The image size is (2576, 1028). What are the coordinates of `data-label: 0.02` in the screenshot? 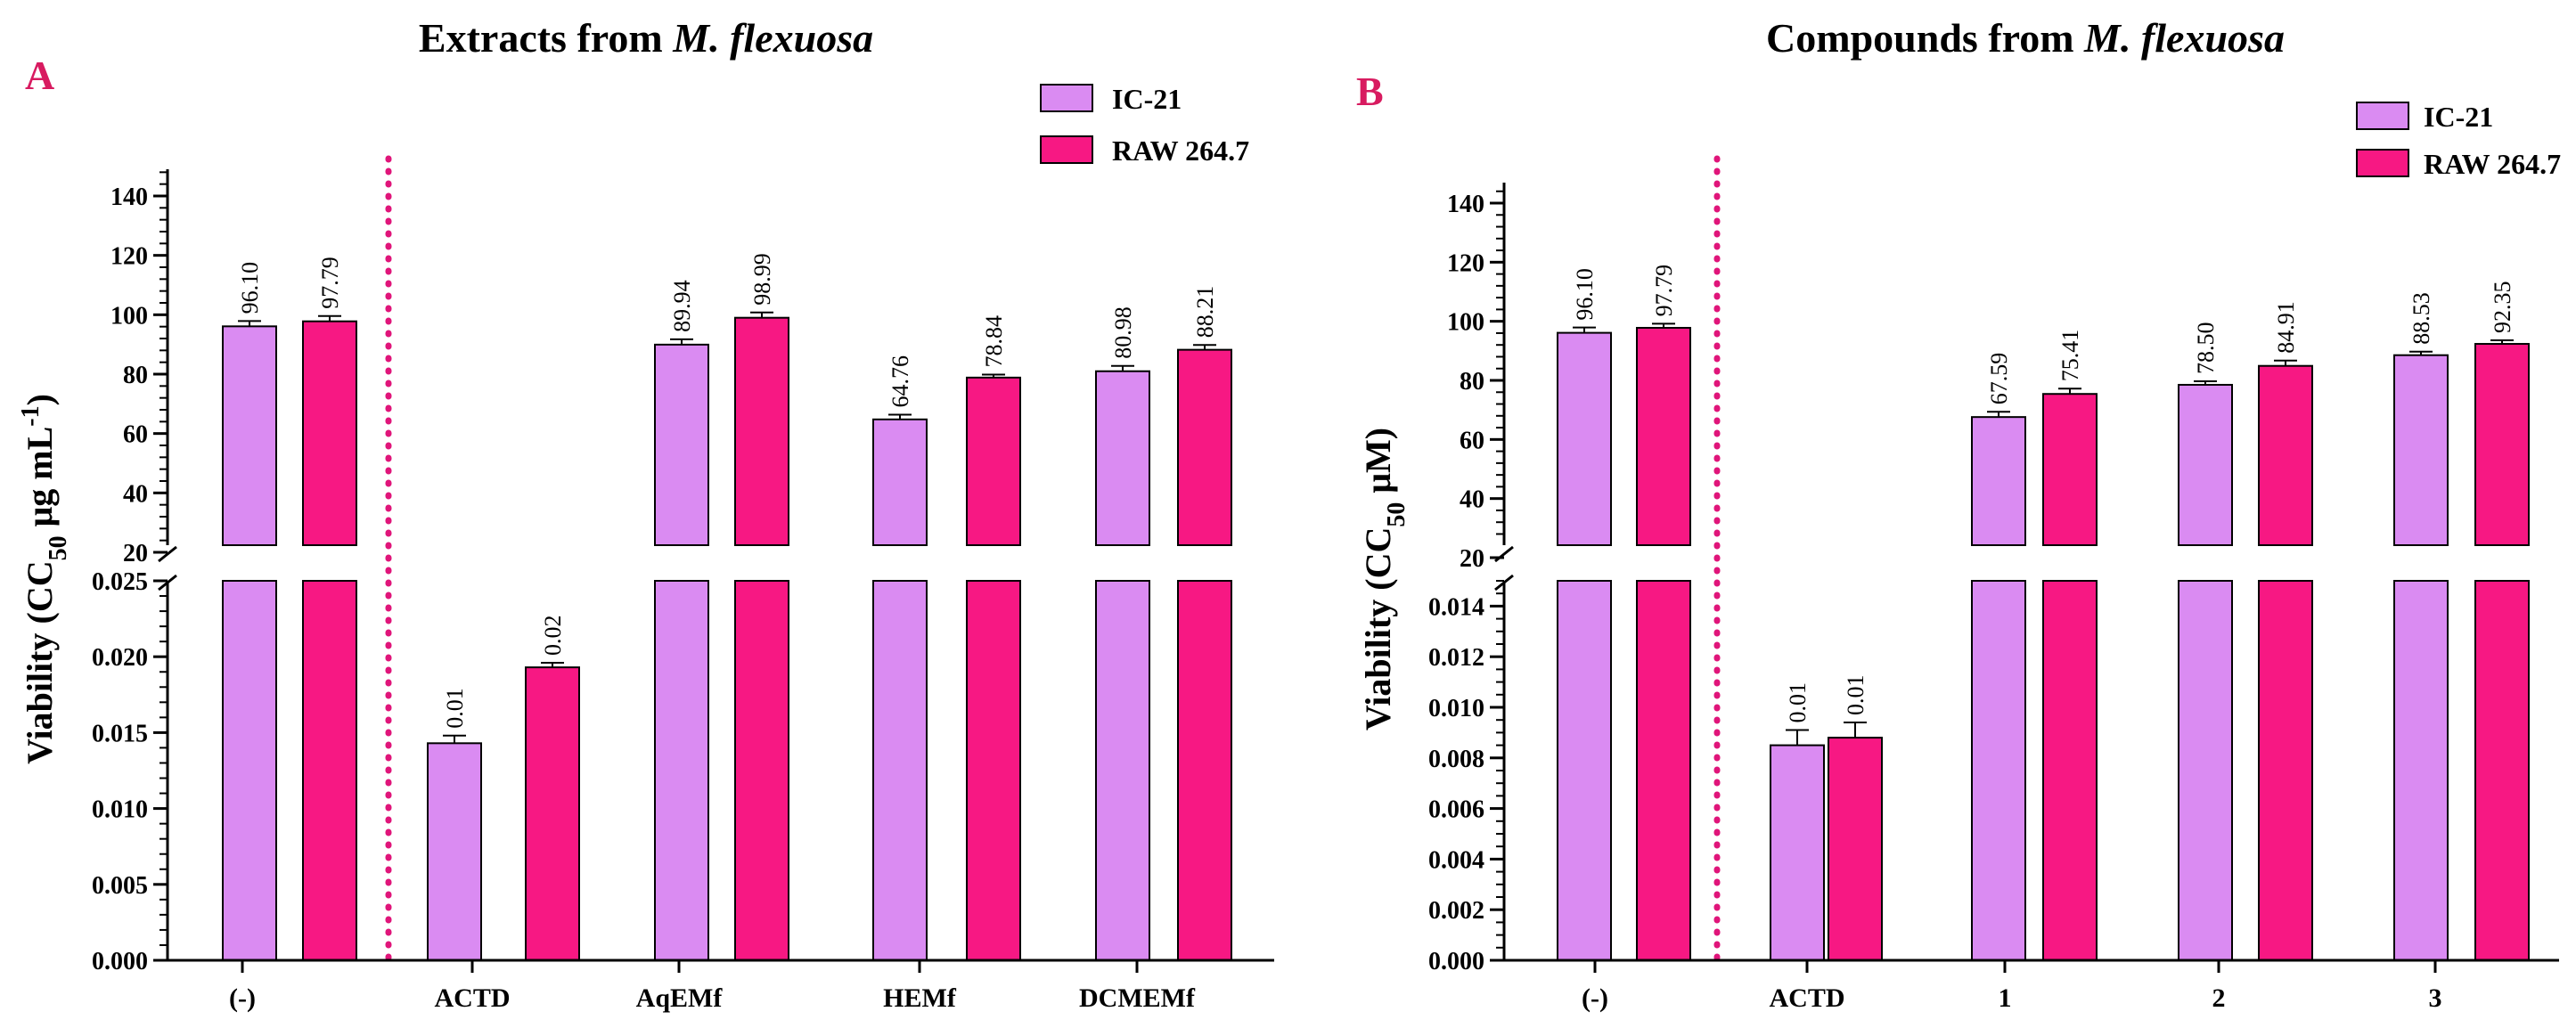 It's located at (553, 636).